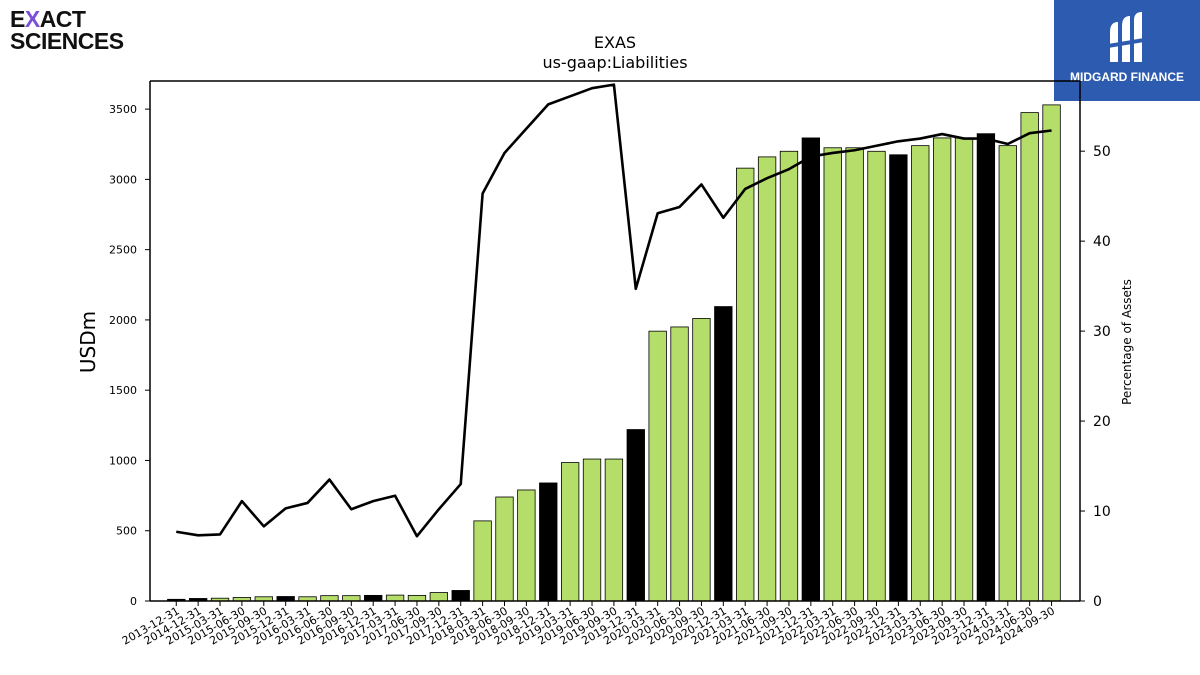 Image resolution: width=1200 pixels, height=675 pixels. Describe the element at coordinates (614, 62) in the screenshot. I see `chart-subtitle: us-gaap:Liabilities` at that location.